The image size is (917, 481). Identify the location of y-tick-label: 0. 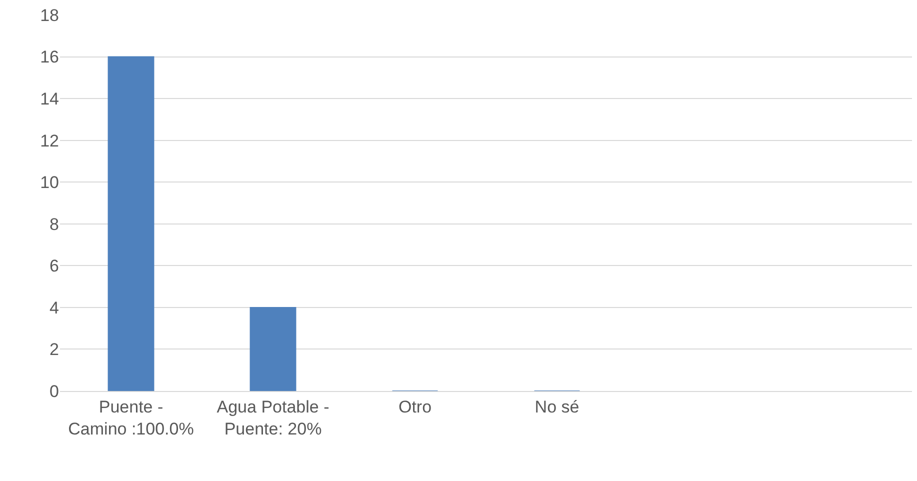
(54, 391).